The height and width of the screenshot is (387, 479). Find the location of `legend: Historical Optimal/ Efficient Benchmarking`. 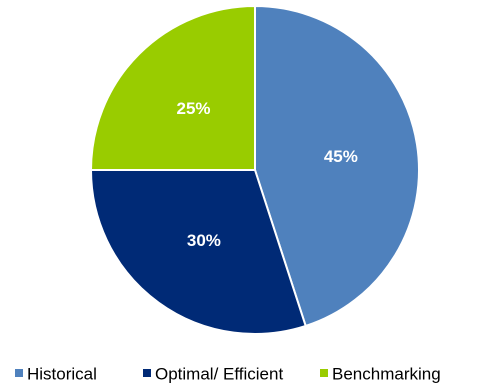

legend: Historical Optimal/ Efficient Benchmarking is located at coordinates (228, 374).